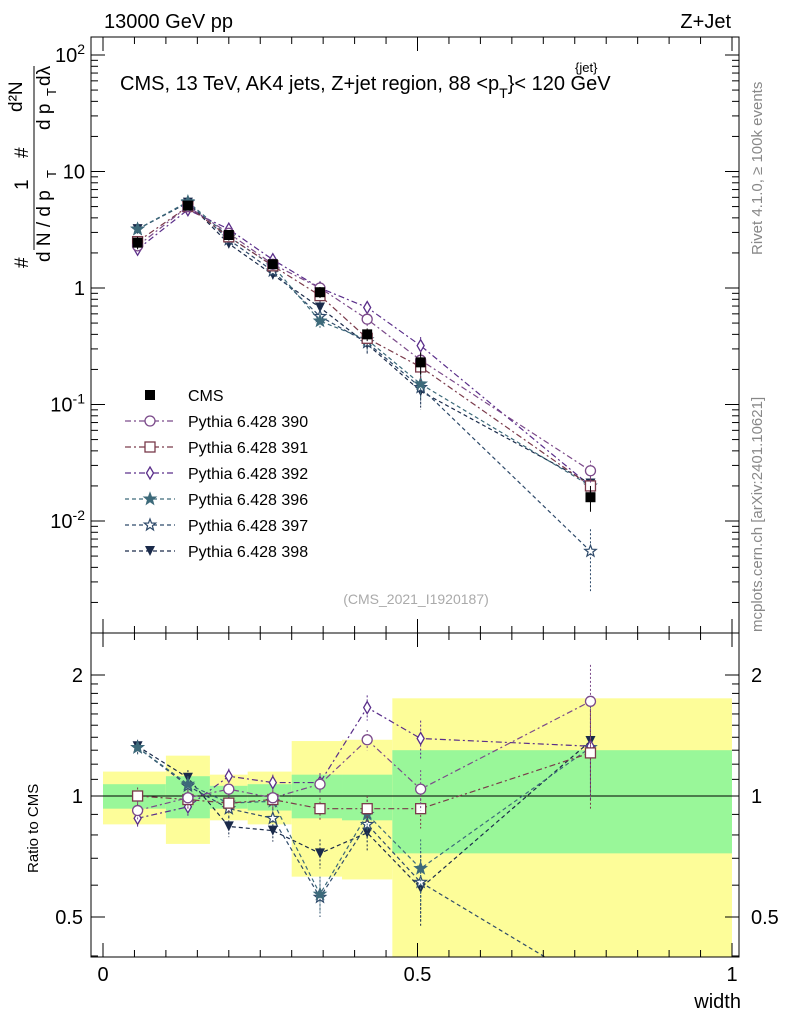  I want to click on legend-label: Pythia 6.428 391, so click(248, 448).